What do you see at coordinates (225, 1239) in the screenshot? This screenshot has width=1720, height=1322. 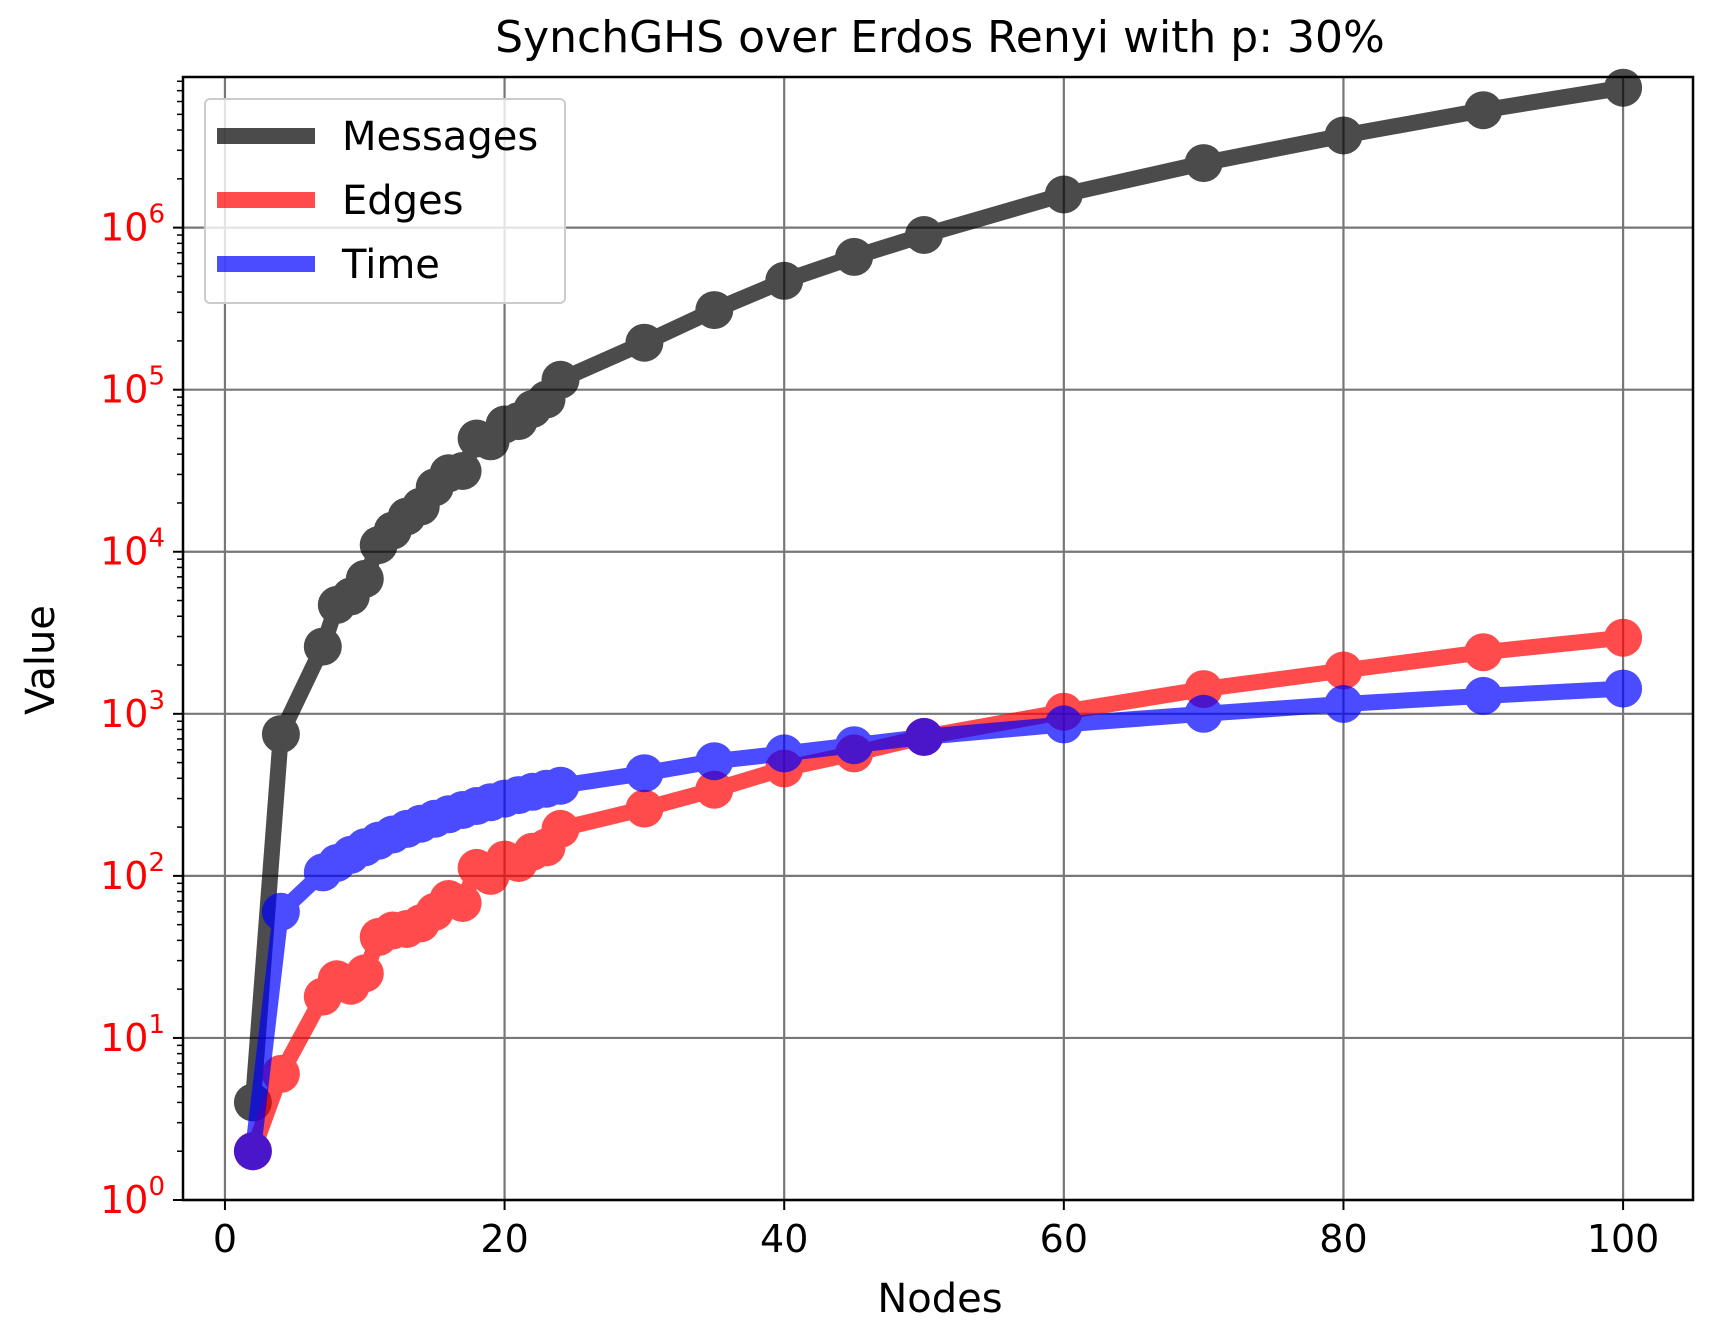 I see `x-tick-label: 0` at bounding box center [225, 1239].